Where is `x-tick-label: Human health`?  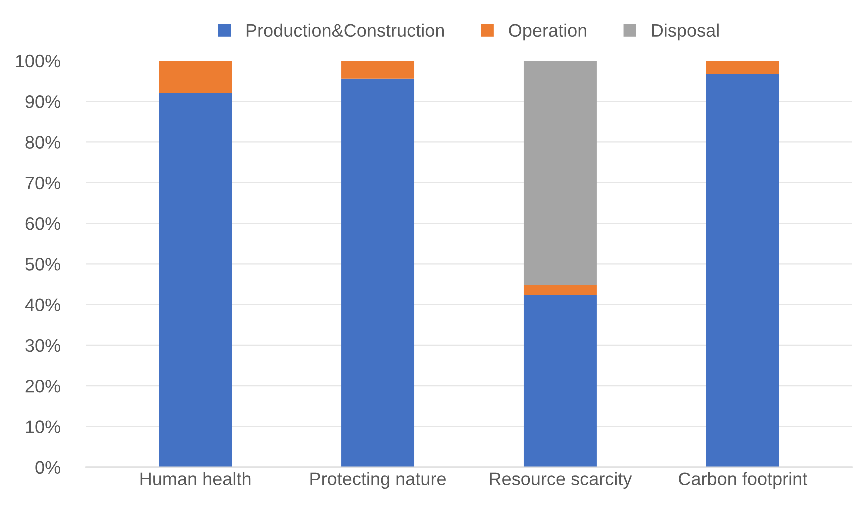 x-tick-label: Human health is located at coordinates (195, 479).